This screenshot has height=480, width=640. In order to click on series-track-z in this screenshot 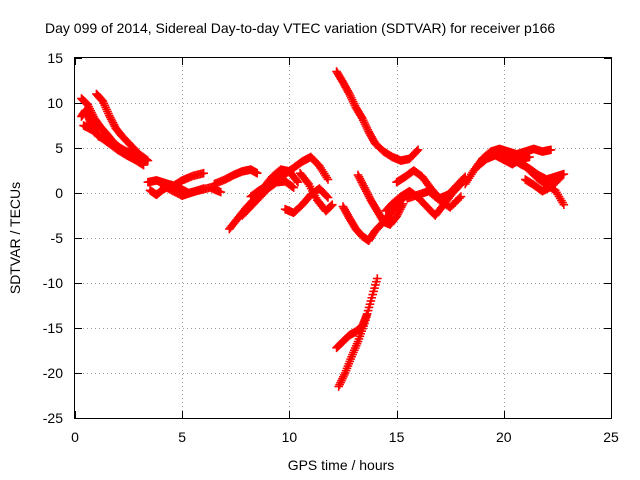, I will do `click(542, 185)`.